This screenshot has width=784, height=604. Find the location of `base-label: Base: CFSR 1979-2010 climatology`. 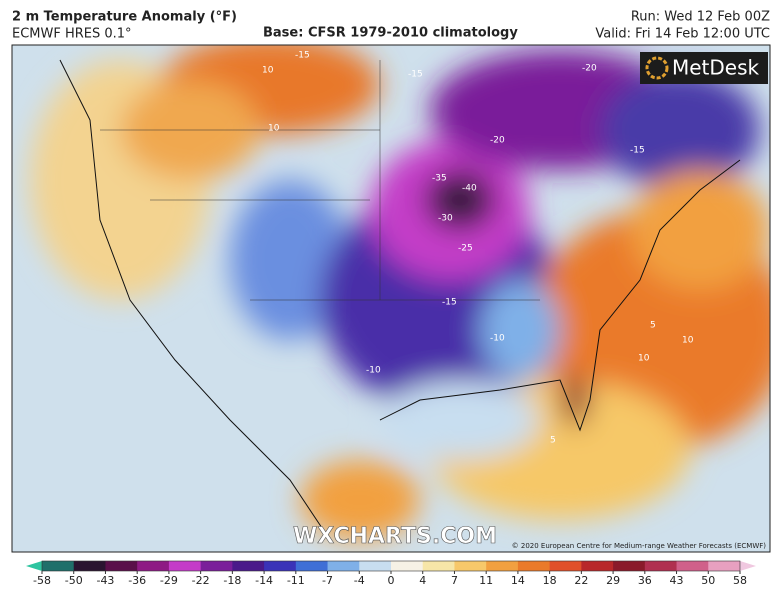

base-label: Base: CFSR 1979-2010 climatology is located at coordinates (390, 33).